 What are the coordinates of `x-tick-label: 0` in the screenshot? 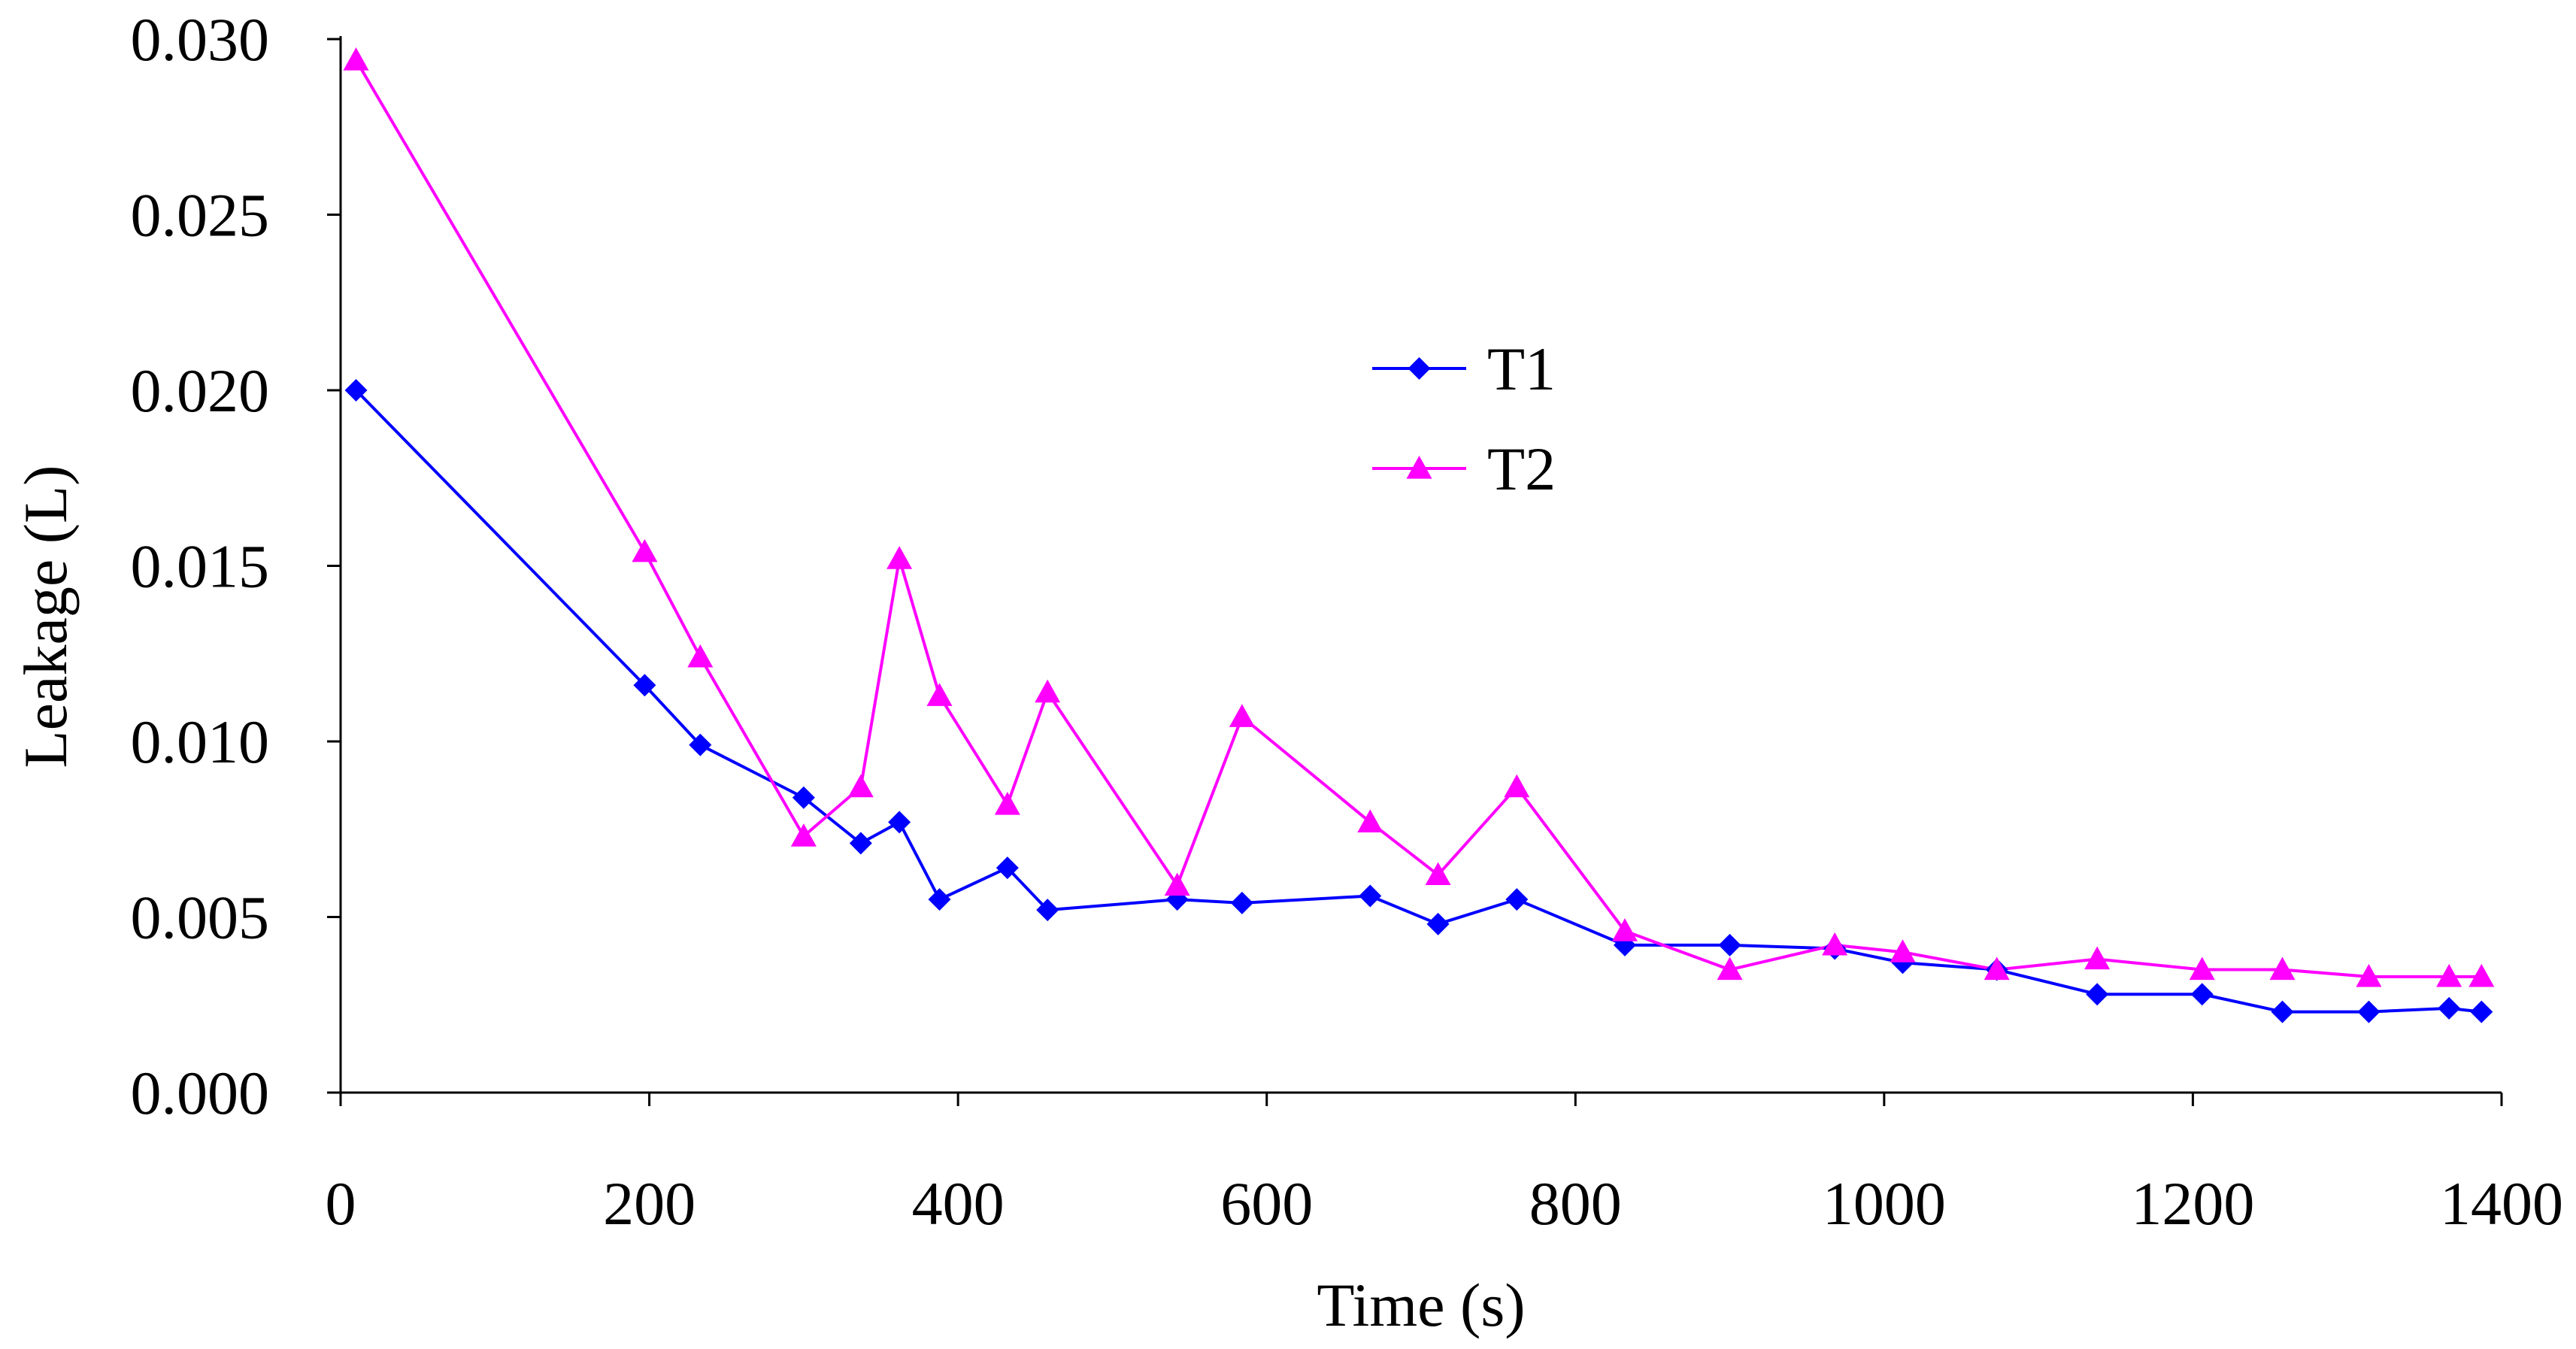 It's located at (341, 1203).